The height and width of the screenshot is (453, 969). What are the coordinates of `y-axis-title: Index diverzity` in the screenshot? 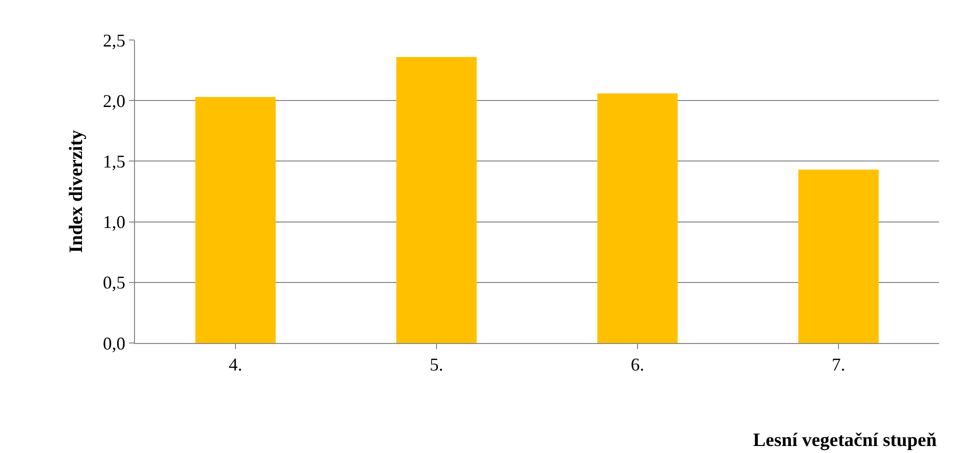 It's located at (76, 191).